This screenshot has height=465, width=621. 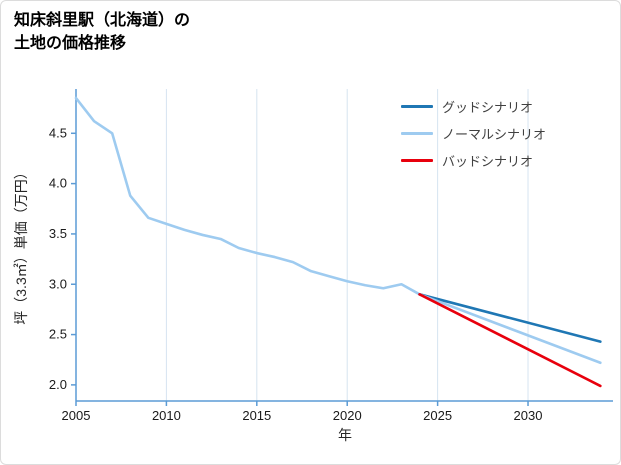 What do you see at coordinates (58, 132) in the screenshot?
I see `y-tick-label: 4.5` at bounding box center [58, 132].